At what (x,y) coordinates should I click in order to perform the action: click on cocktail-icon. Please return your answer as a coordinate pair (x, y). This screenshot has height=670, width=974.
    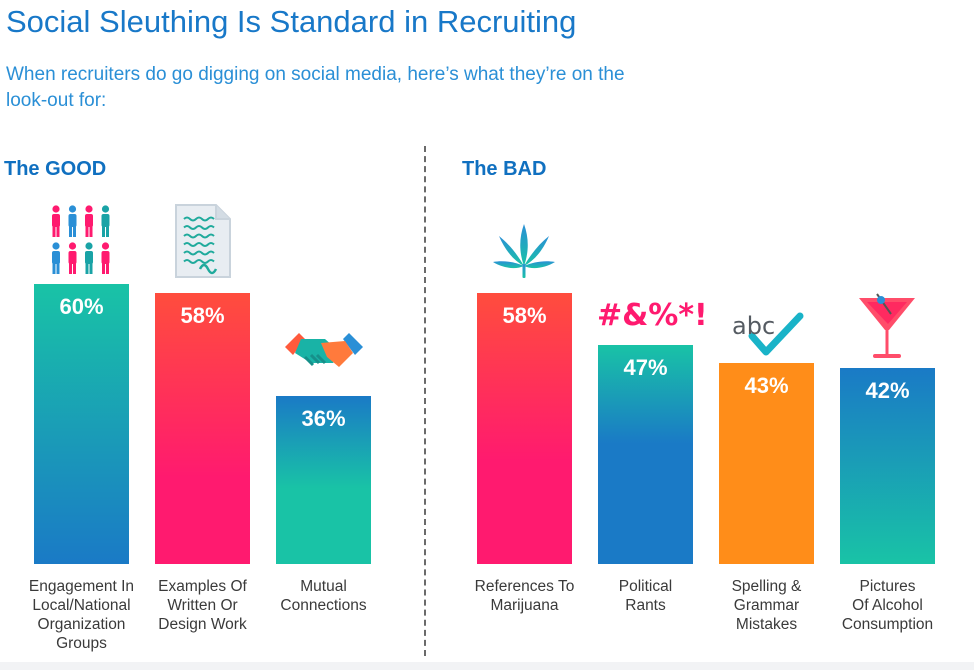
    Looking at the image, I should click on (887, 328).